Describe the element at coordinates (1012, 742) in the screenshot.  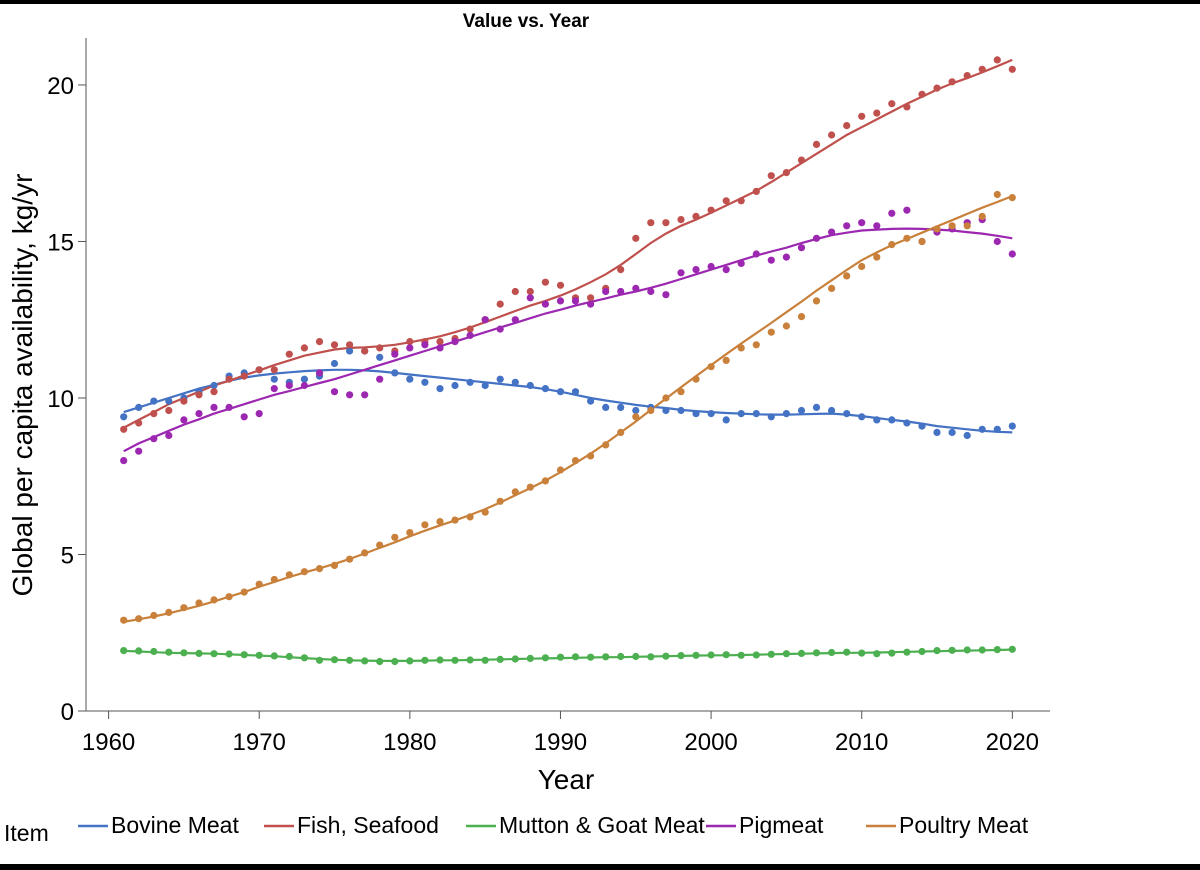
I see `x-tick-label: 2020` at that location.